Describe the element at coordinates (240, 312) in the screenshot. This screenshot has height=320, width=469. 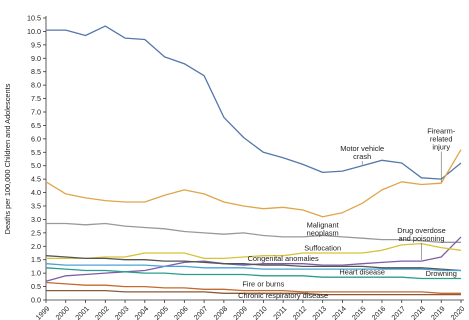
I see `x-tick-label: 2009` at that location.